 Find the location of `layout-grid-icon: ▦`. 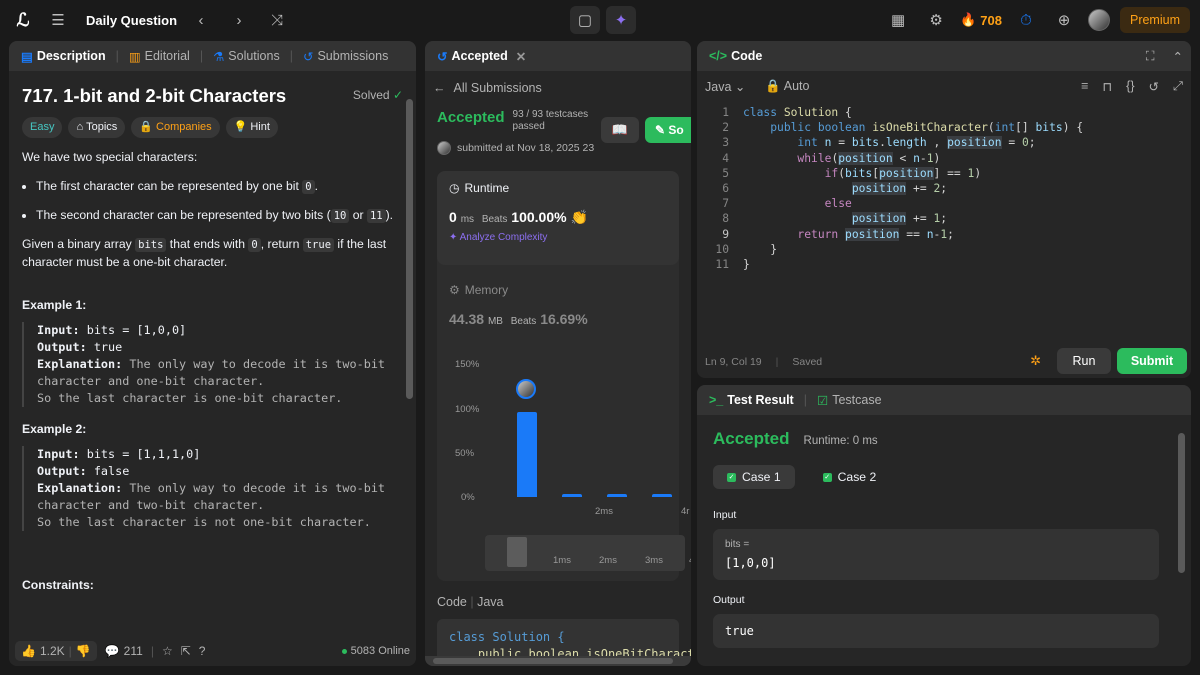

layout-grid-icon: ▦ is located at coordinates (898, 20).